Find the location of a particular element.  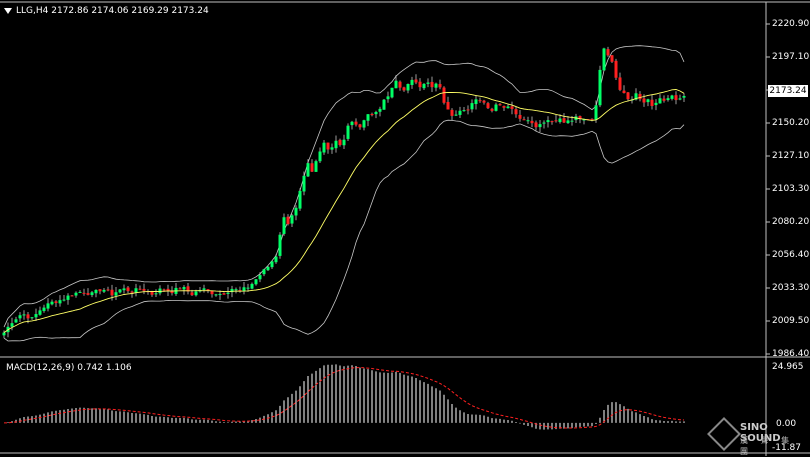

chart-title: LLG,H4 2172.86 2174.06 2169.29 2173.24 is located at coordinates (106, 11).